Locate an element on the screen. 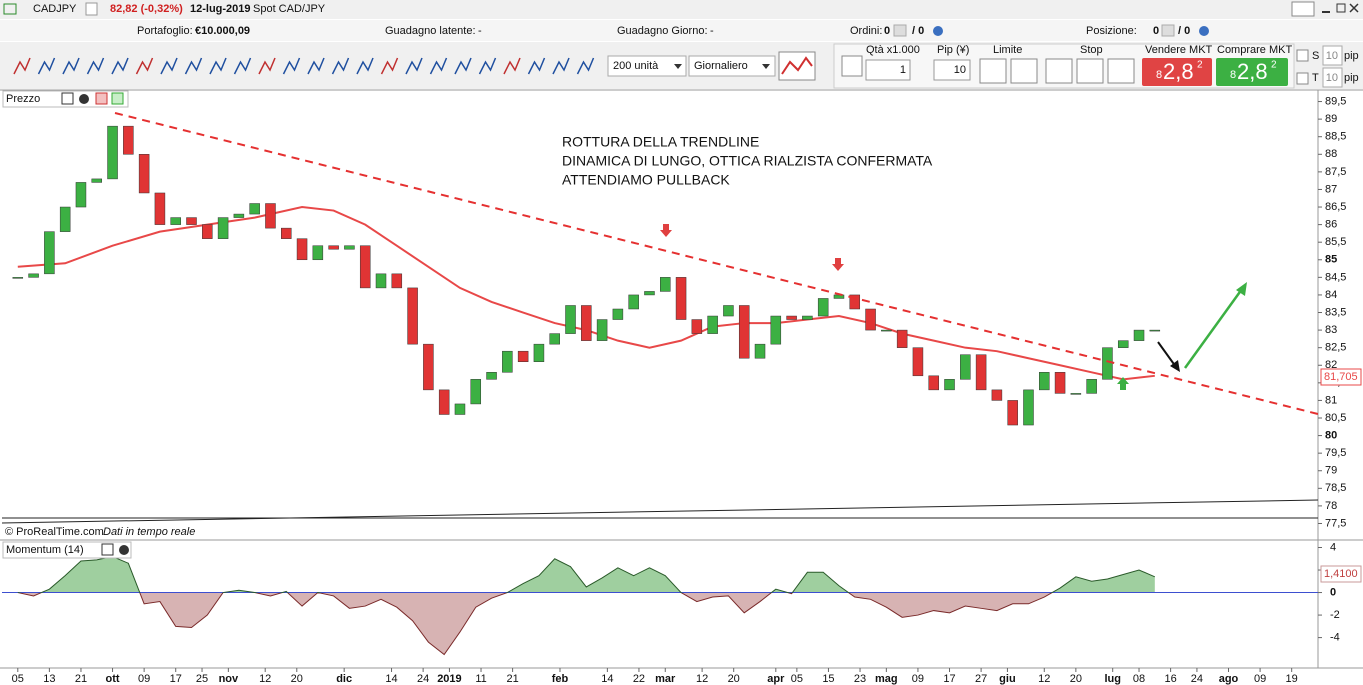 This screenshot has height=685, width=1363. y-tick-label: 79 is located at coordinates (1331, 471).